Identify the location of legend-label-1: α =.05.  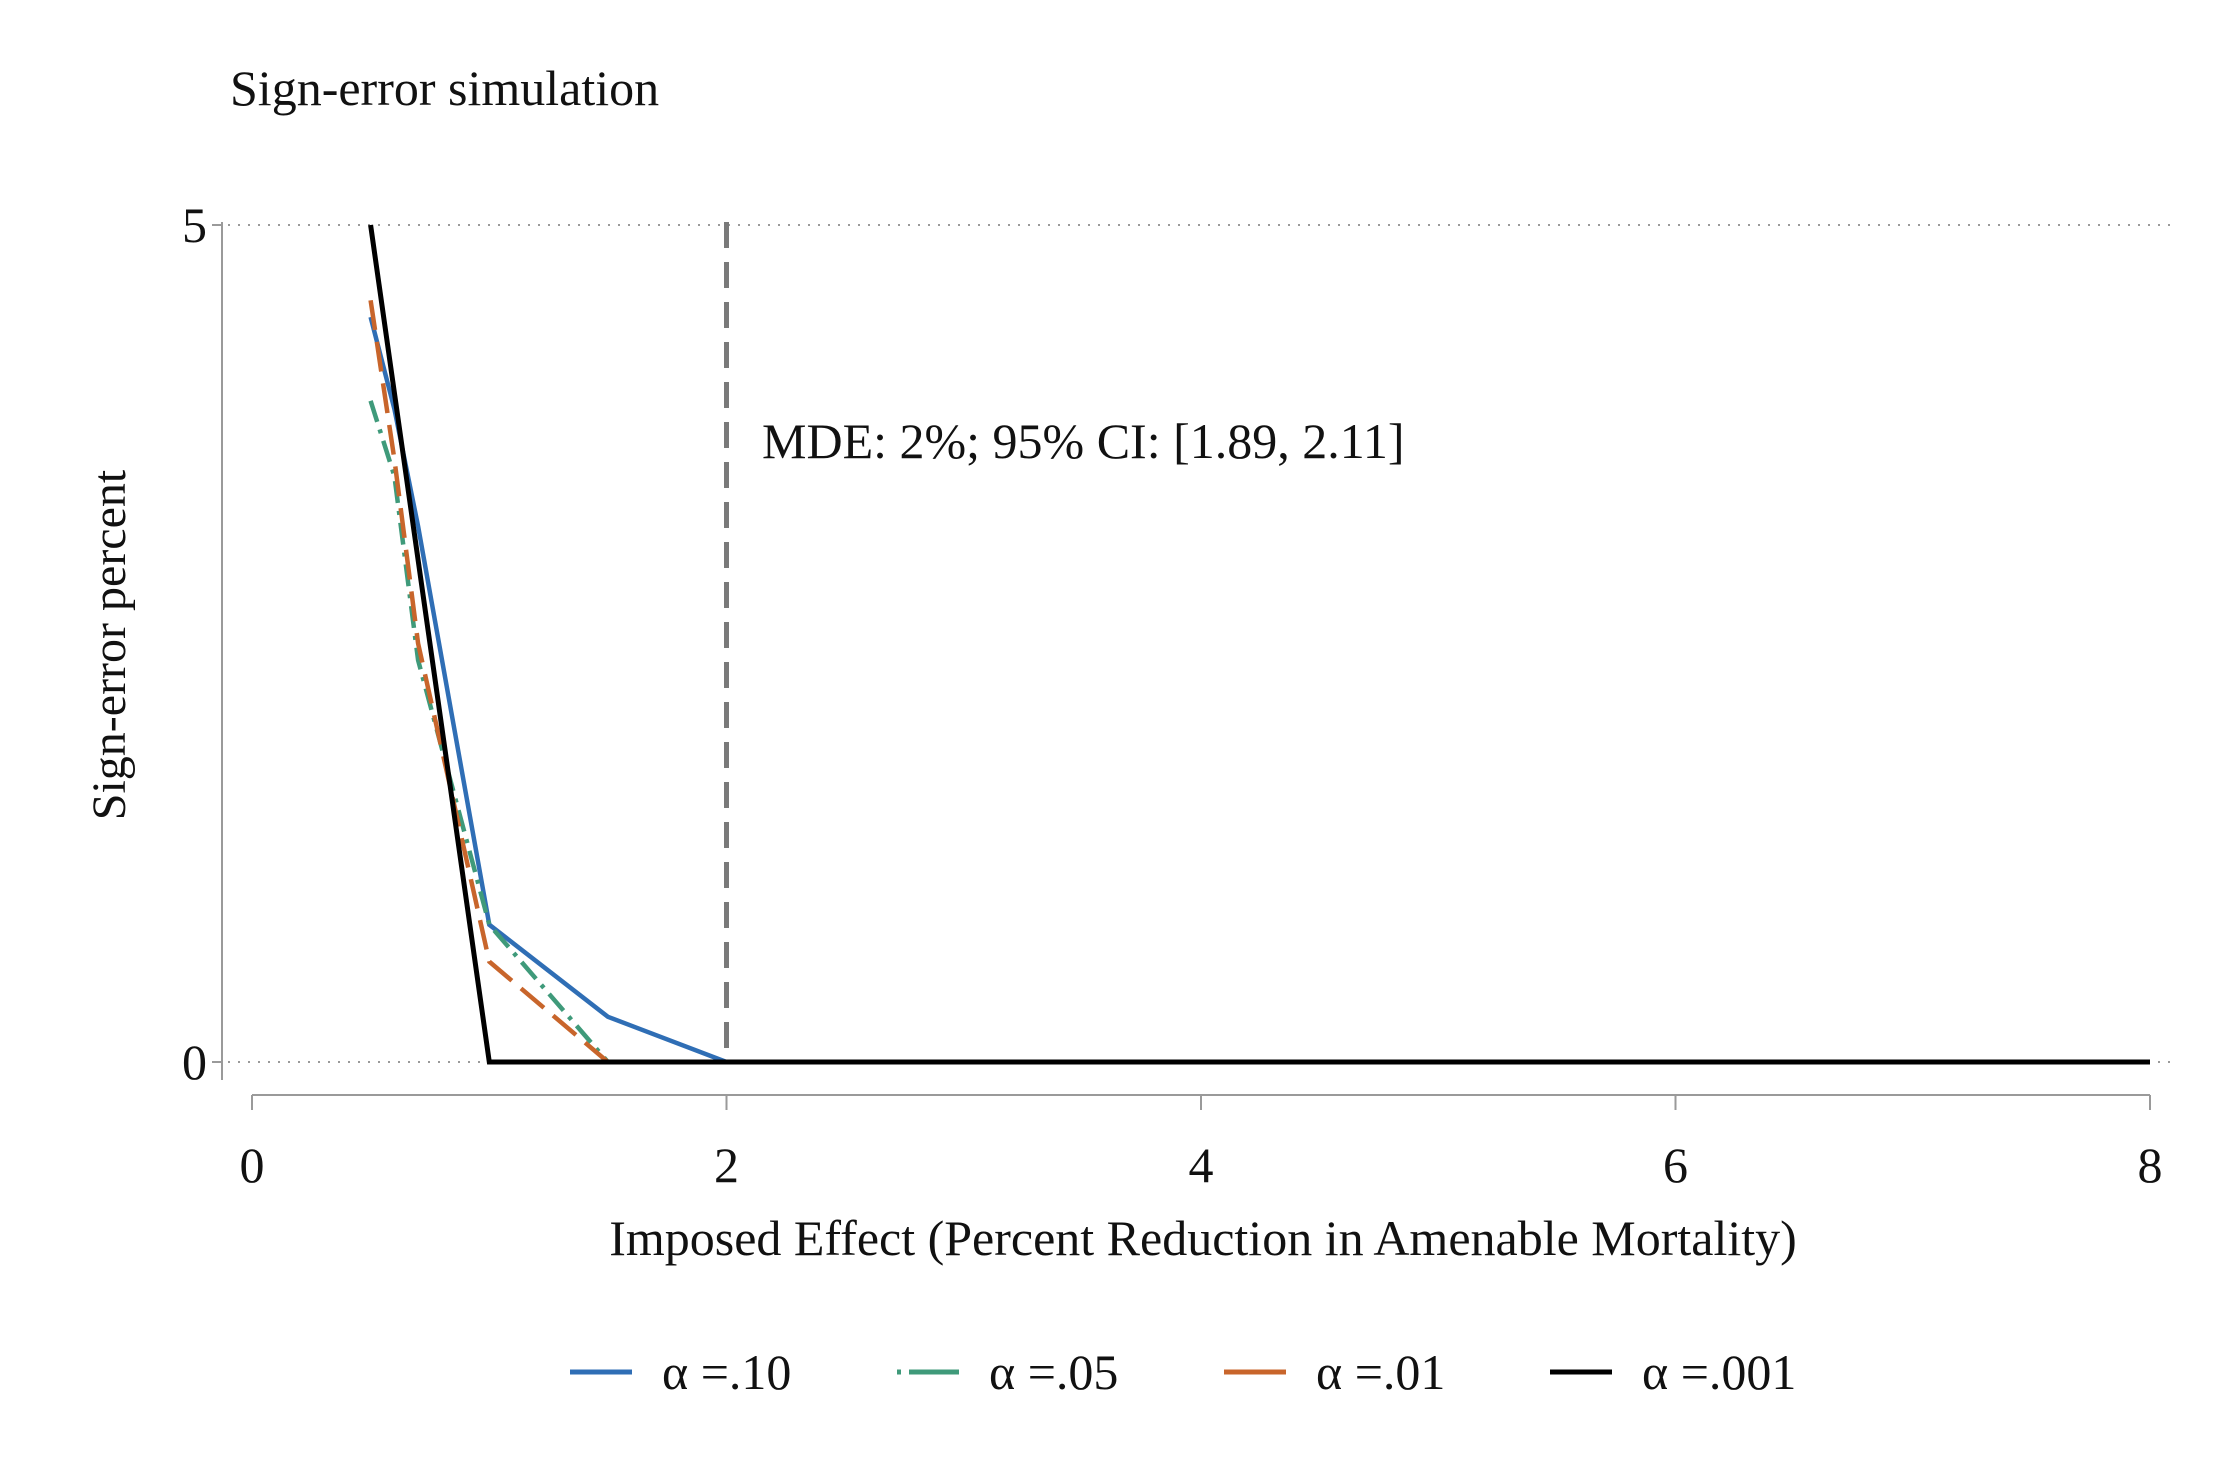
(1053, 1372).